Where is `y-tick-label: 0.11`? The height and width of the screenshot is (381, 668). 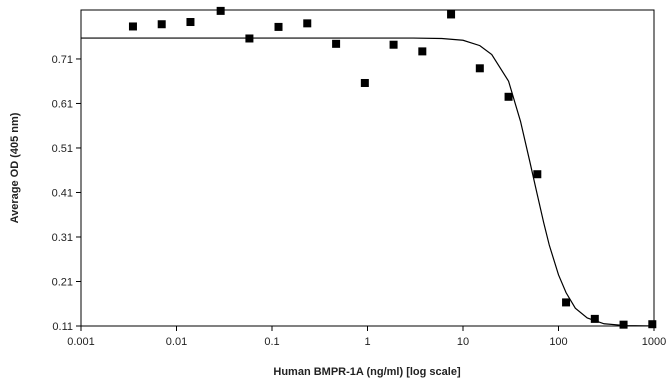
y-tick-label: 0.11 is located at coordinates (62, 327).